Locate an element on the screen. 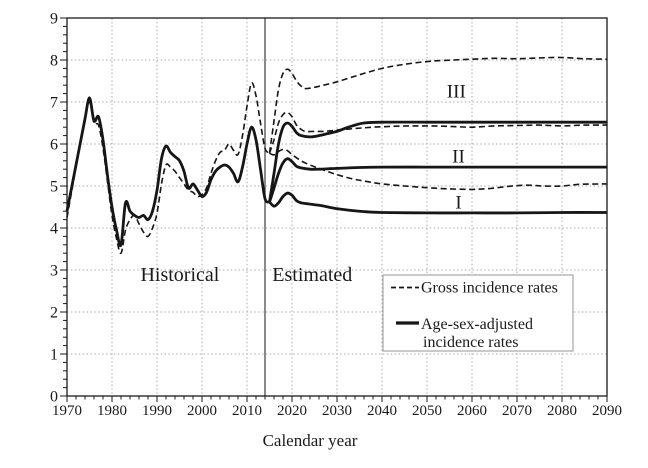 The height and width of the screenshot is (468, 648). y-tick-label: 4 is located at coordinates (54, 229).